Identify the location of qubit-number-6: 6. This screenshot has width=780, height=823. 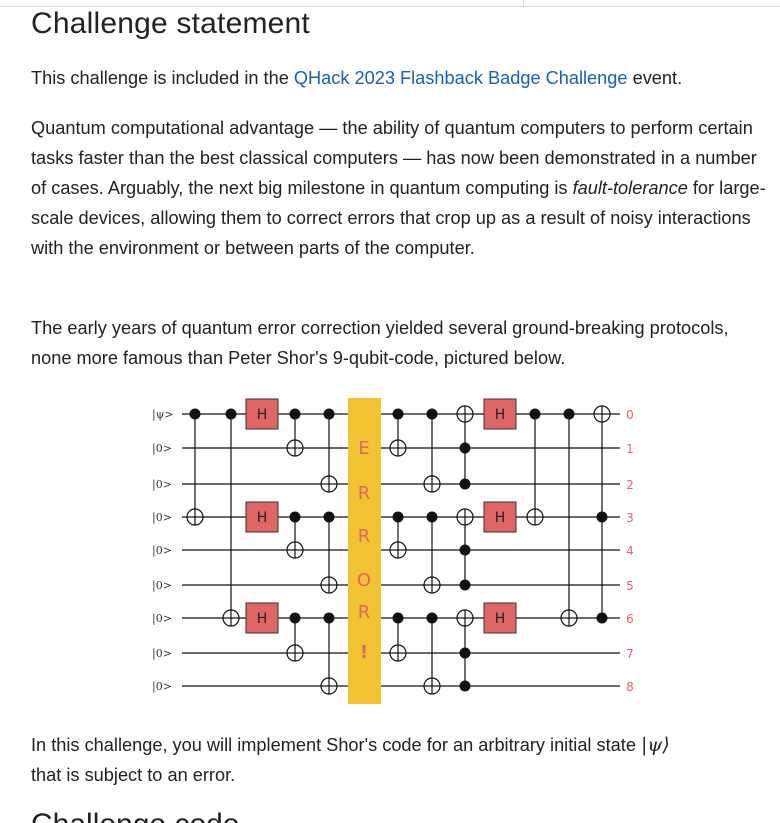
(630, 619).